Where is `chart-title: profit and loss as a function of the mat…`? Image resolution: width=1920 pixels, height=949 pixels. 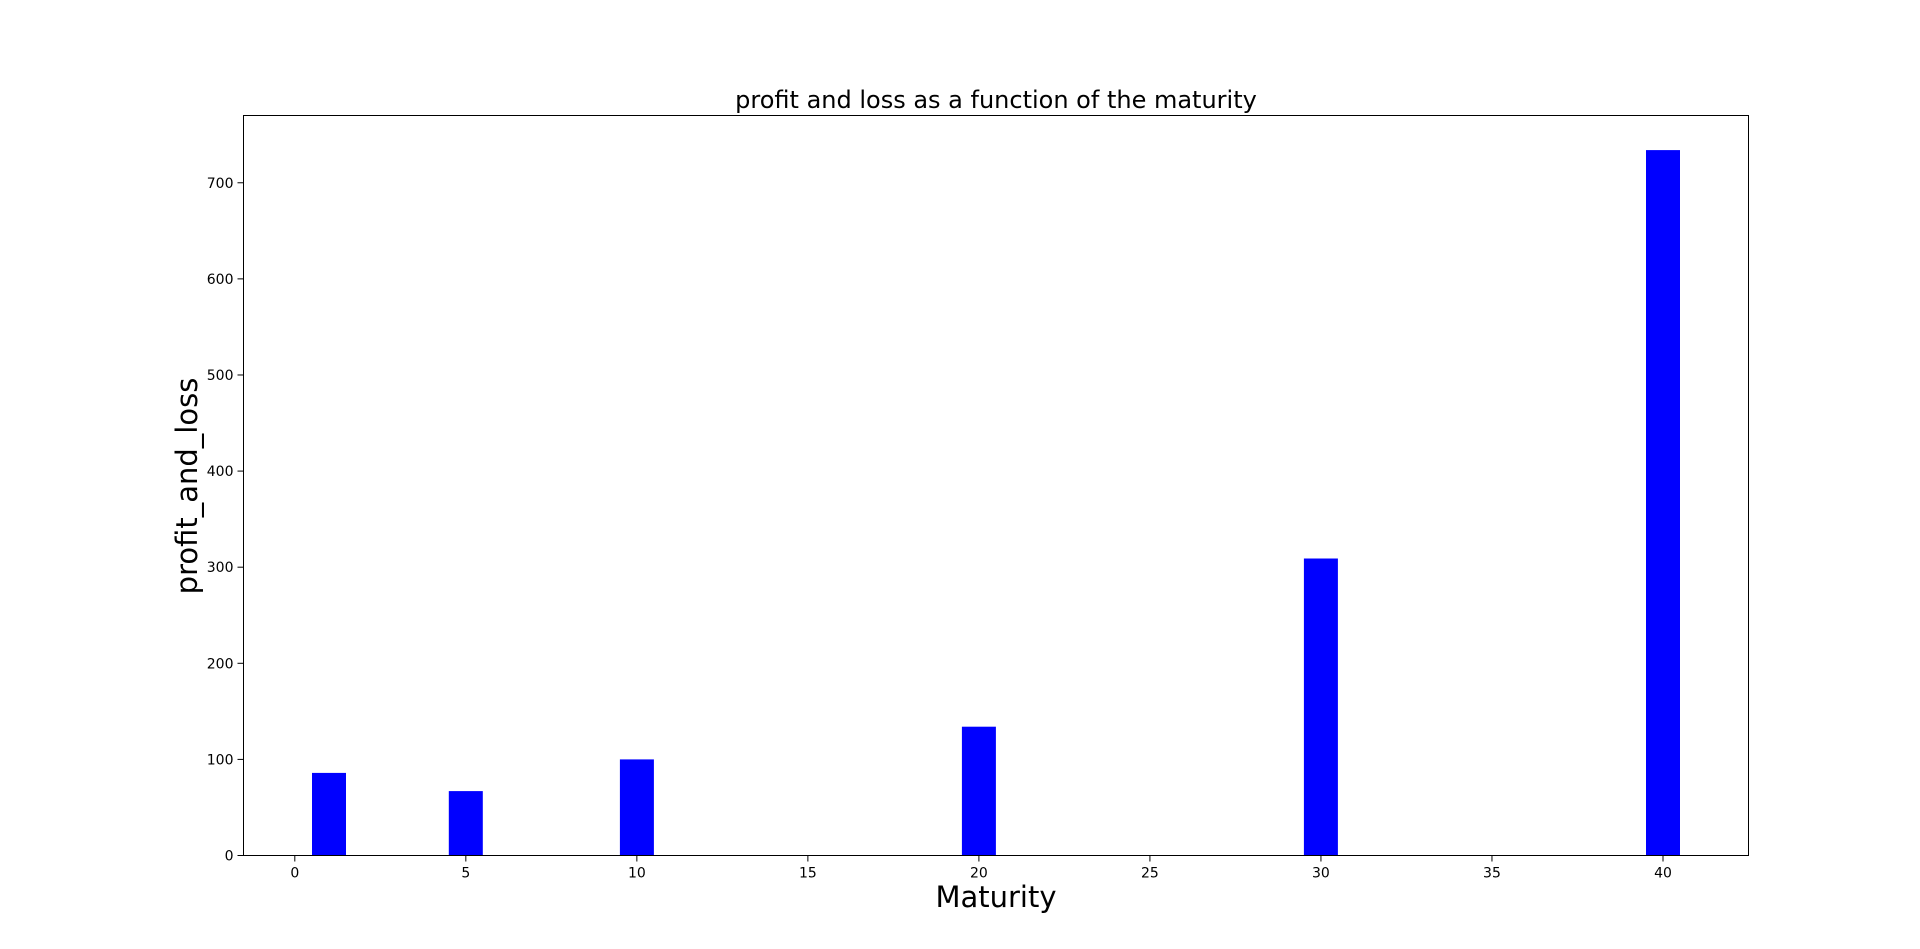 chart-title: profit and loss as a function of the mat… is located at coordinates (996, 100).